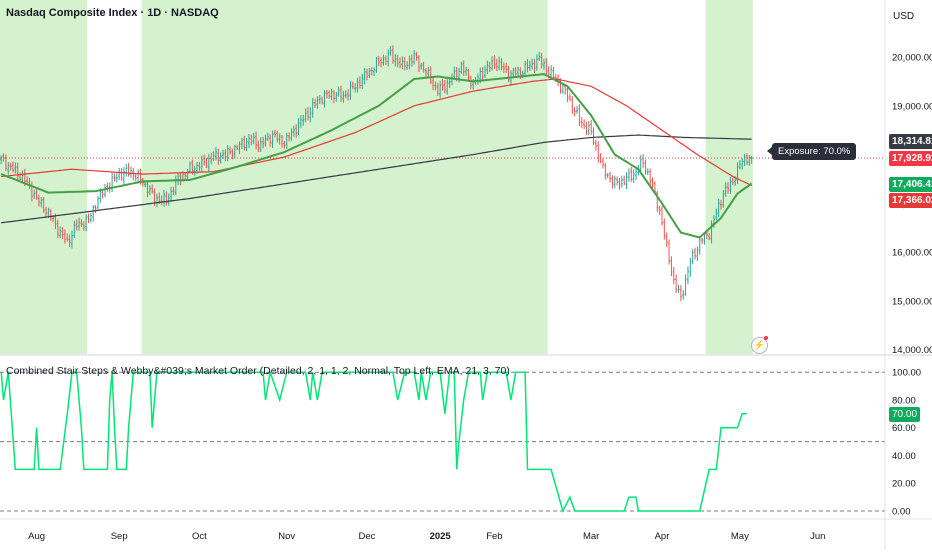 The image size is (932, 555). Describe the element at coordinates (910, 158) in the screenshot. I see `last-price-badge: 17,928.92` at that location.